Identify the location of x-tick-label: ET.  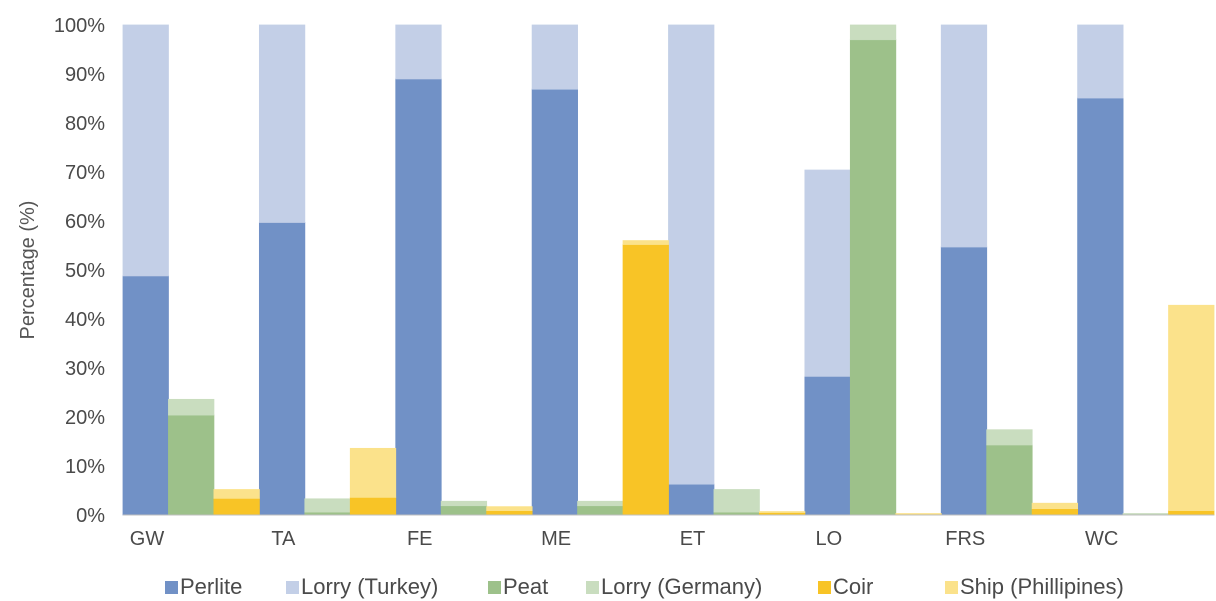
(693, 539).